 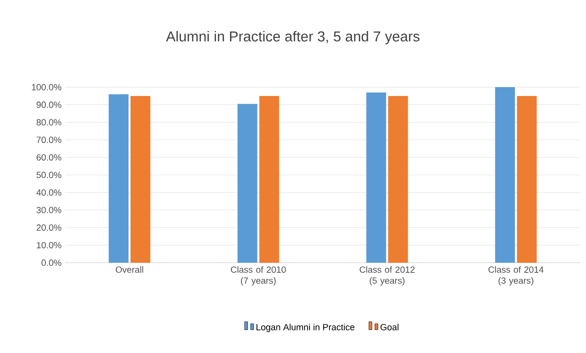 What do you see at coordinates (49, 139) in the screenshot?
I see `y-tick-label: 70.0%` at bounding box center [49, 139].